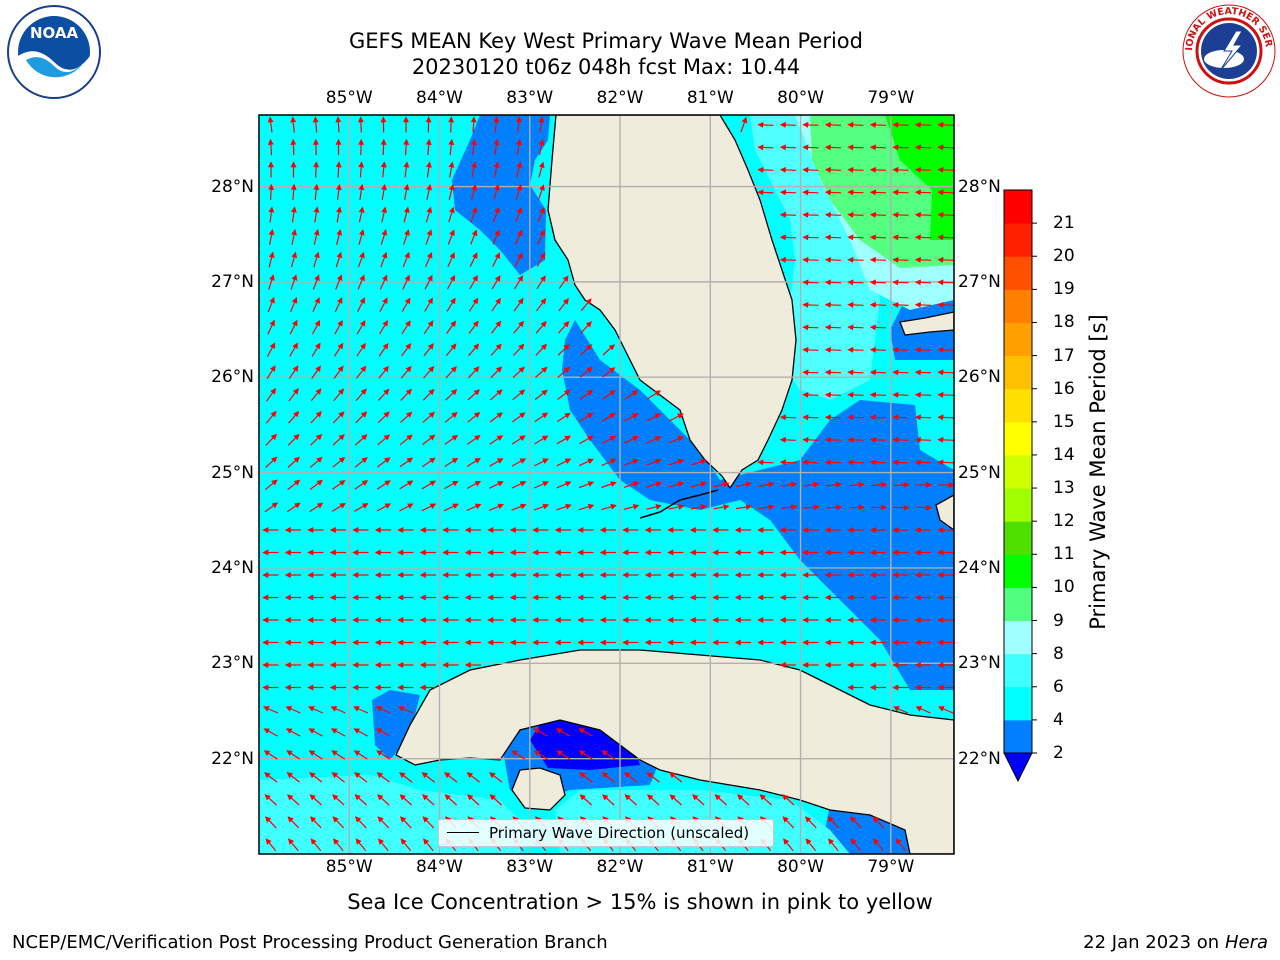  I want to click on colorbar-tick-label: 10, so click(1064, 587).